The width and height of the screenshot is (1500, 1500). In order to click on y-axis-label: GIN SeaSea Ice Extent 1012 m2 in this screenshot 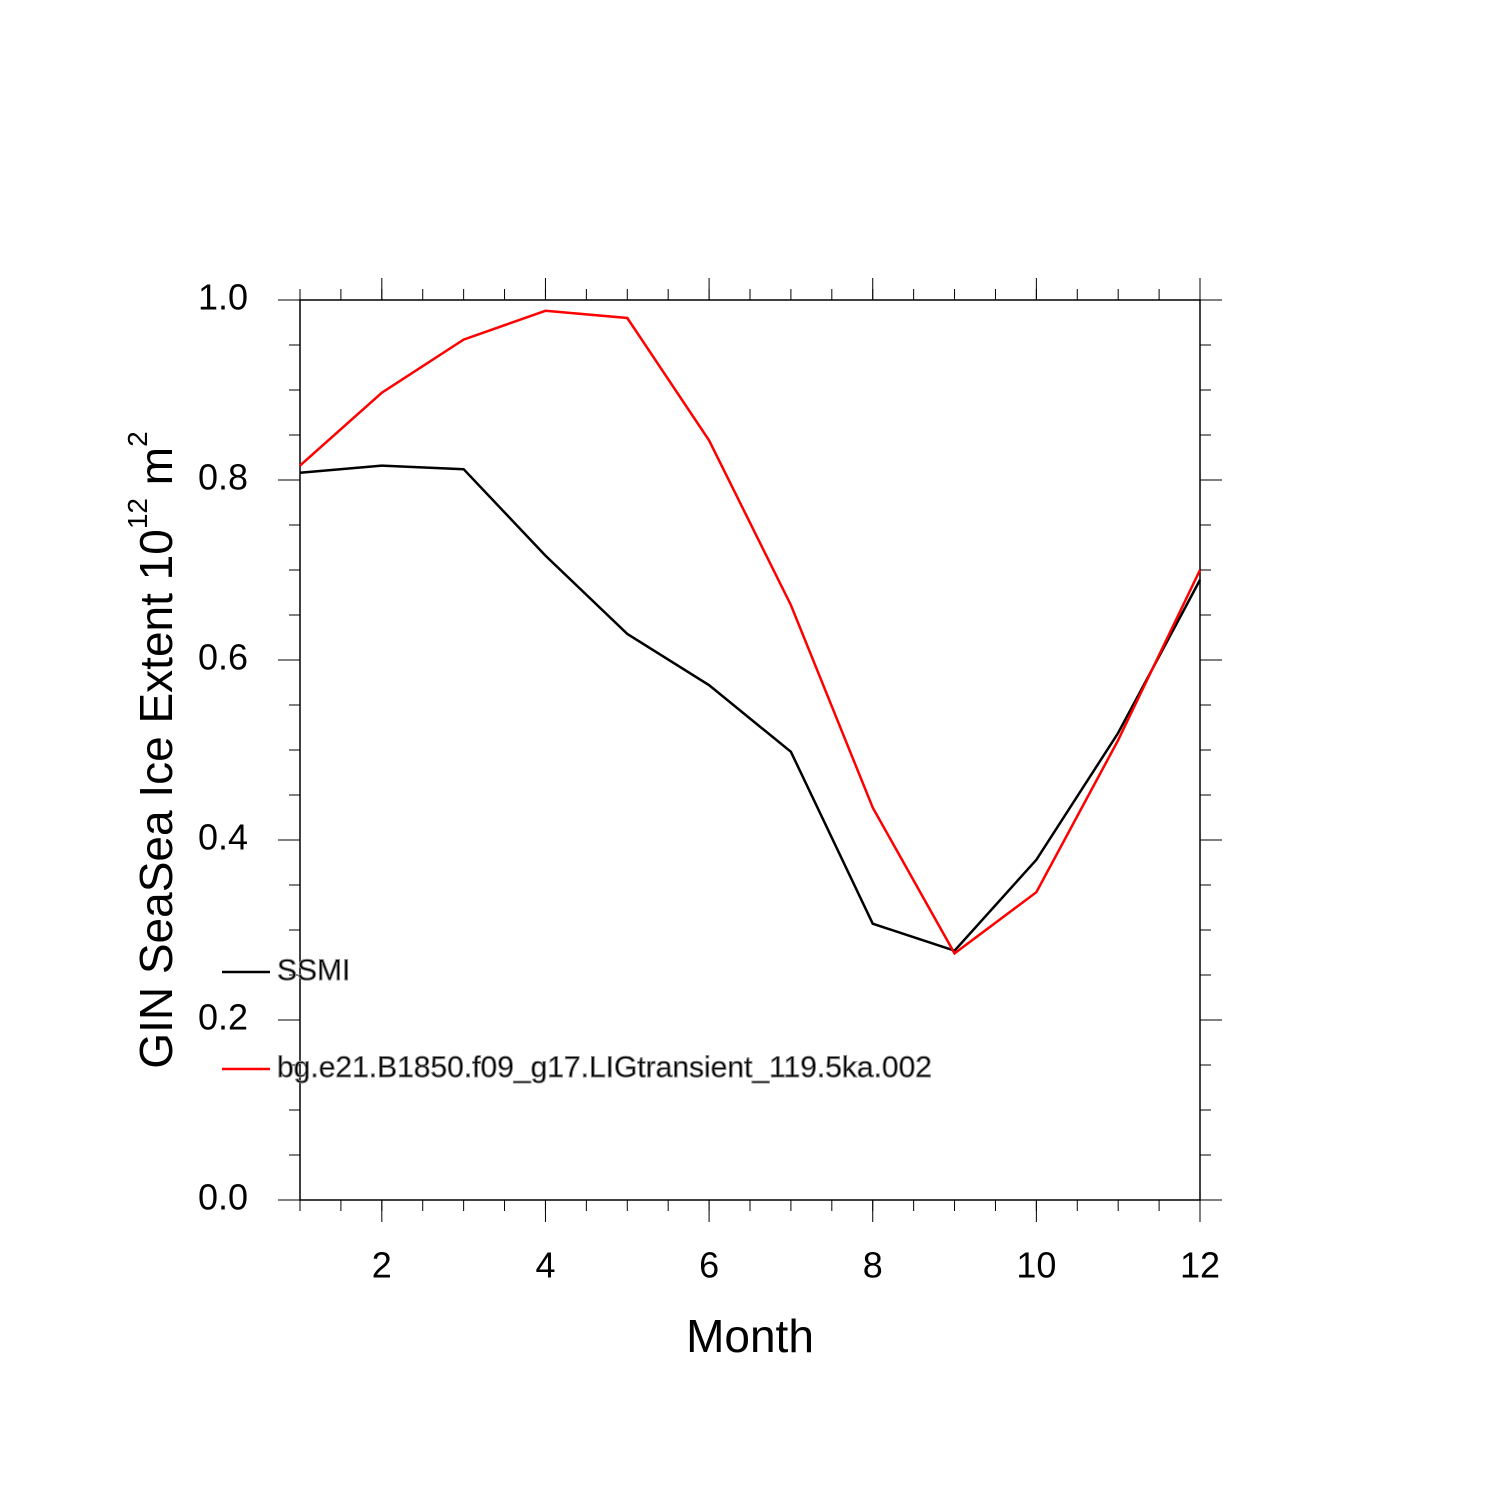, I will do `click(152, 749)`.